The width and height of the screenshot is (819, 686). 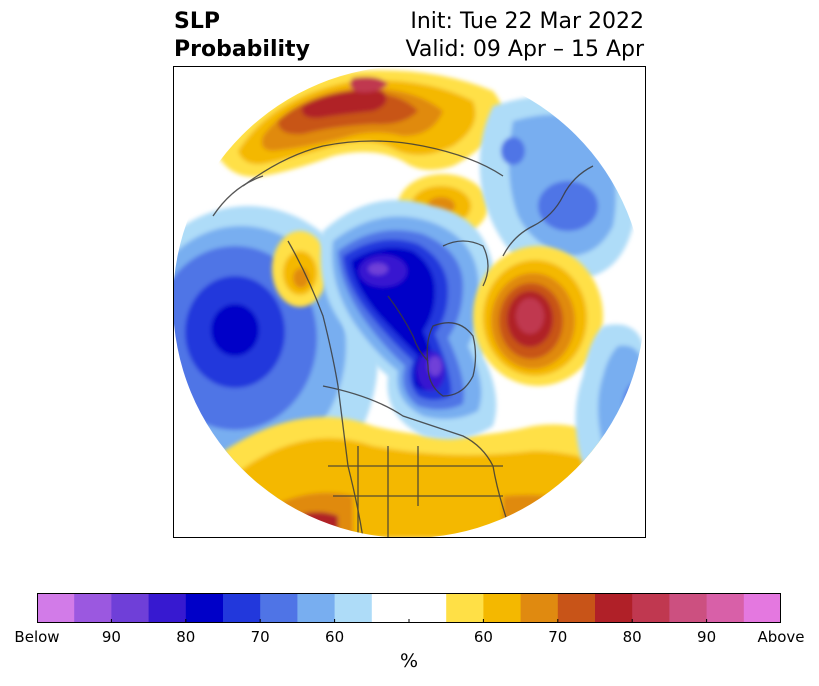 What do you see at coordinates (527, 21) in the screenshot?
I see `init-date: Init: Tue 22 Mar 2022` at bounding box center [527, 21].